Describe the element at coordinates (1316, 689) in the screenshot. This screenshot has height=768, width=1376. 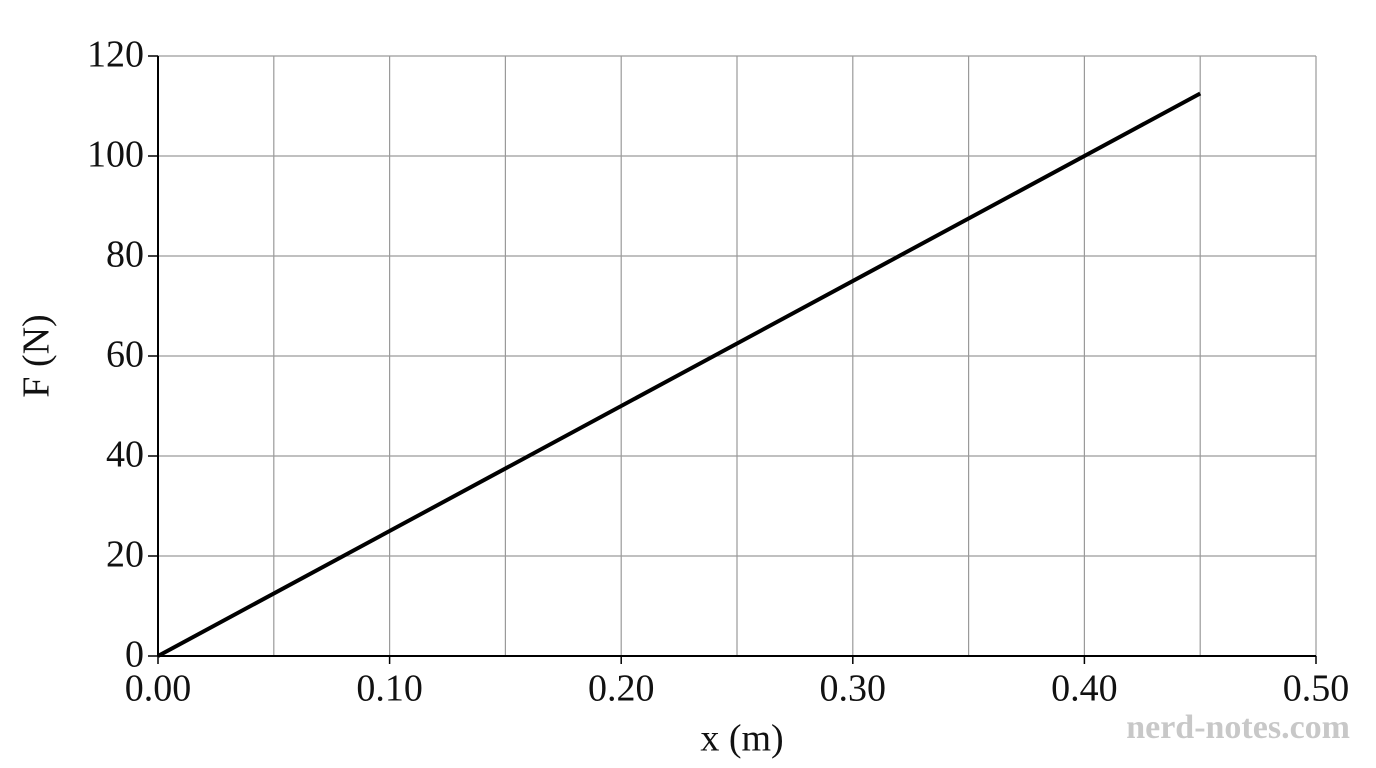
I see `x-tick-label: 0.50` at that location.